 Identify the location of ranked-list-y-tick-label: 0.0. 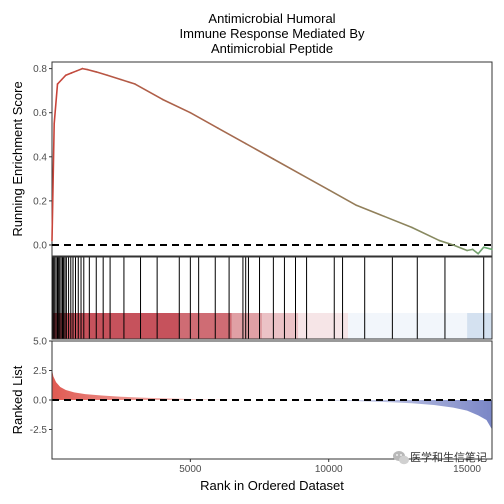
(40, 401).